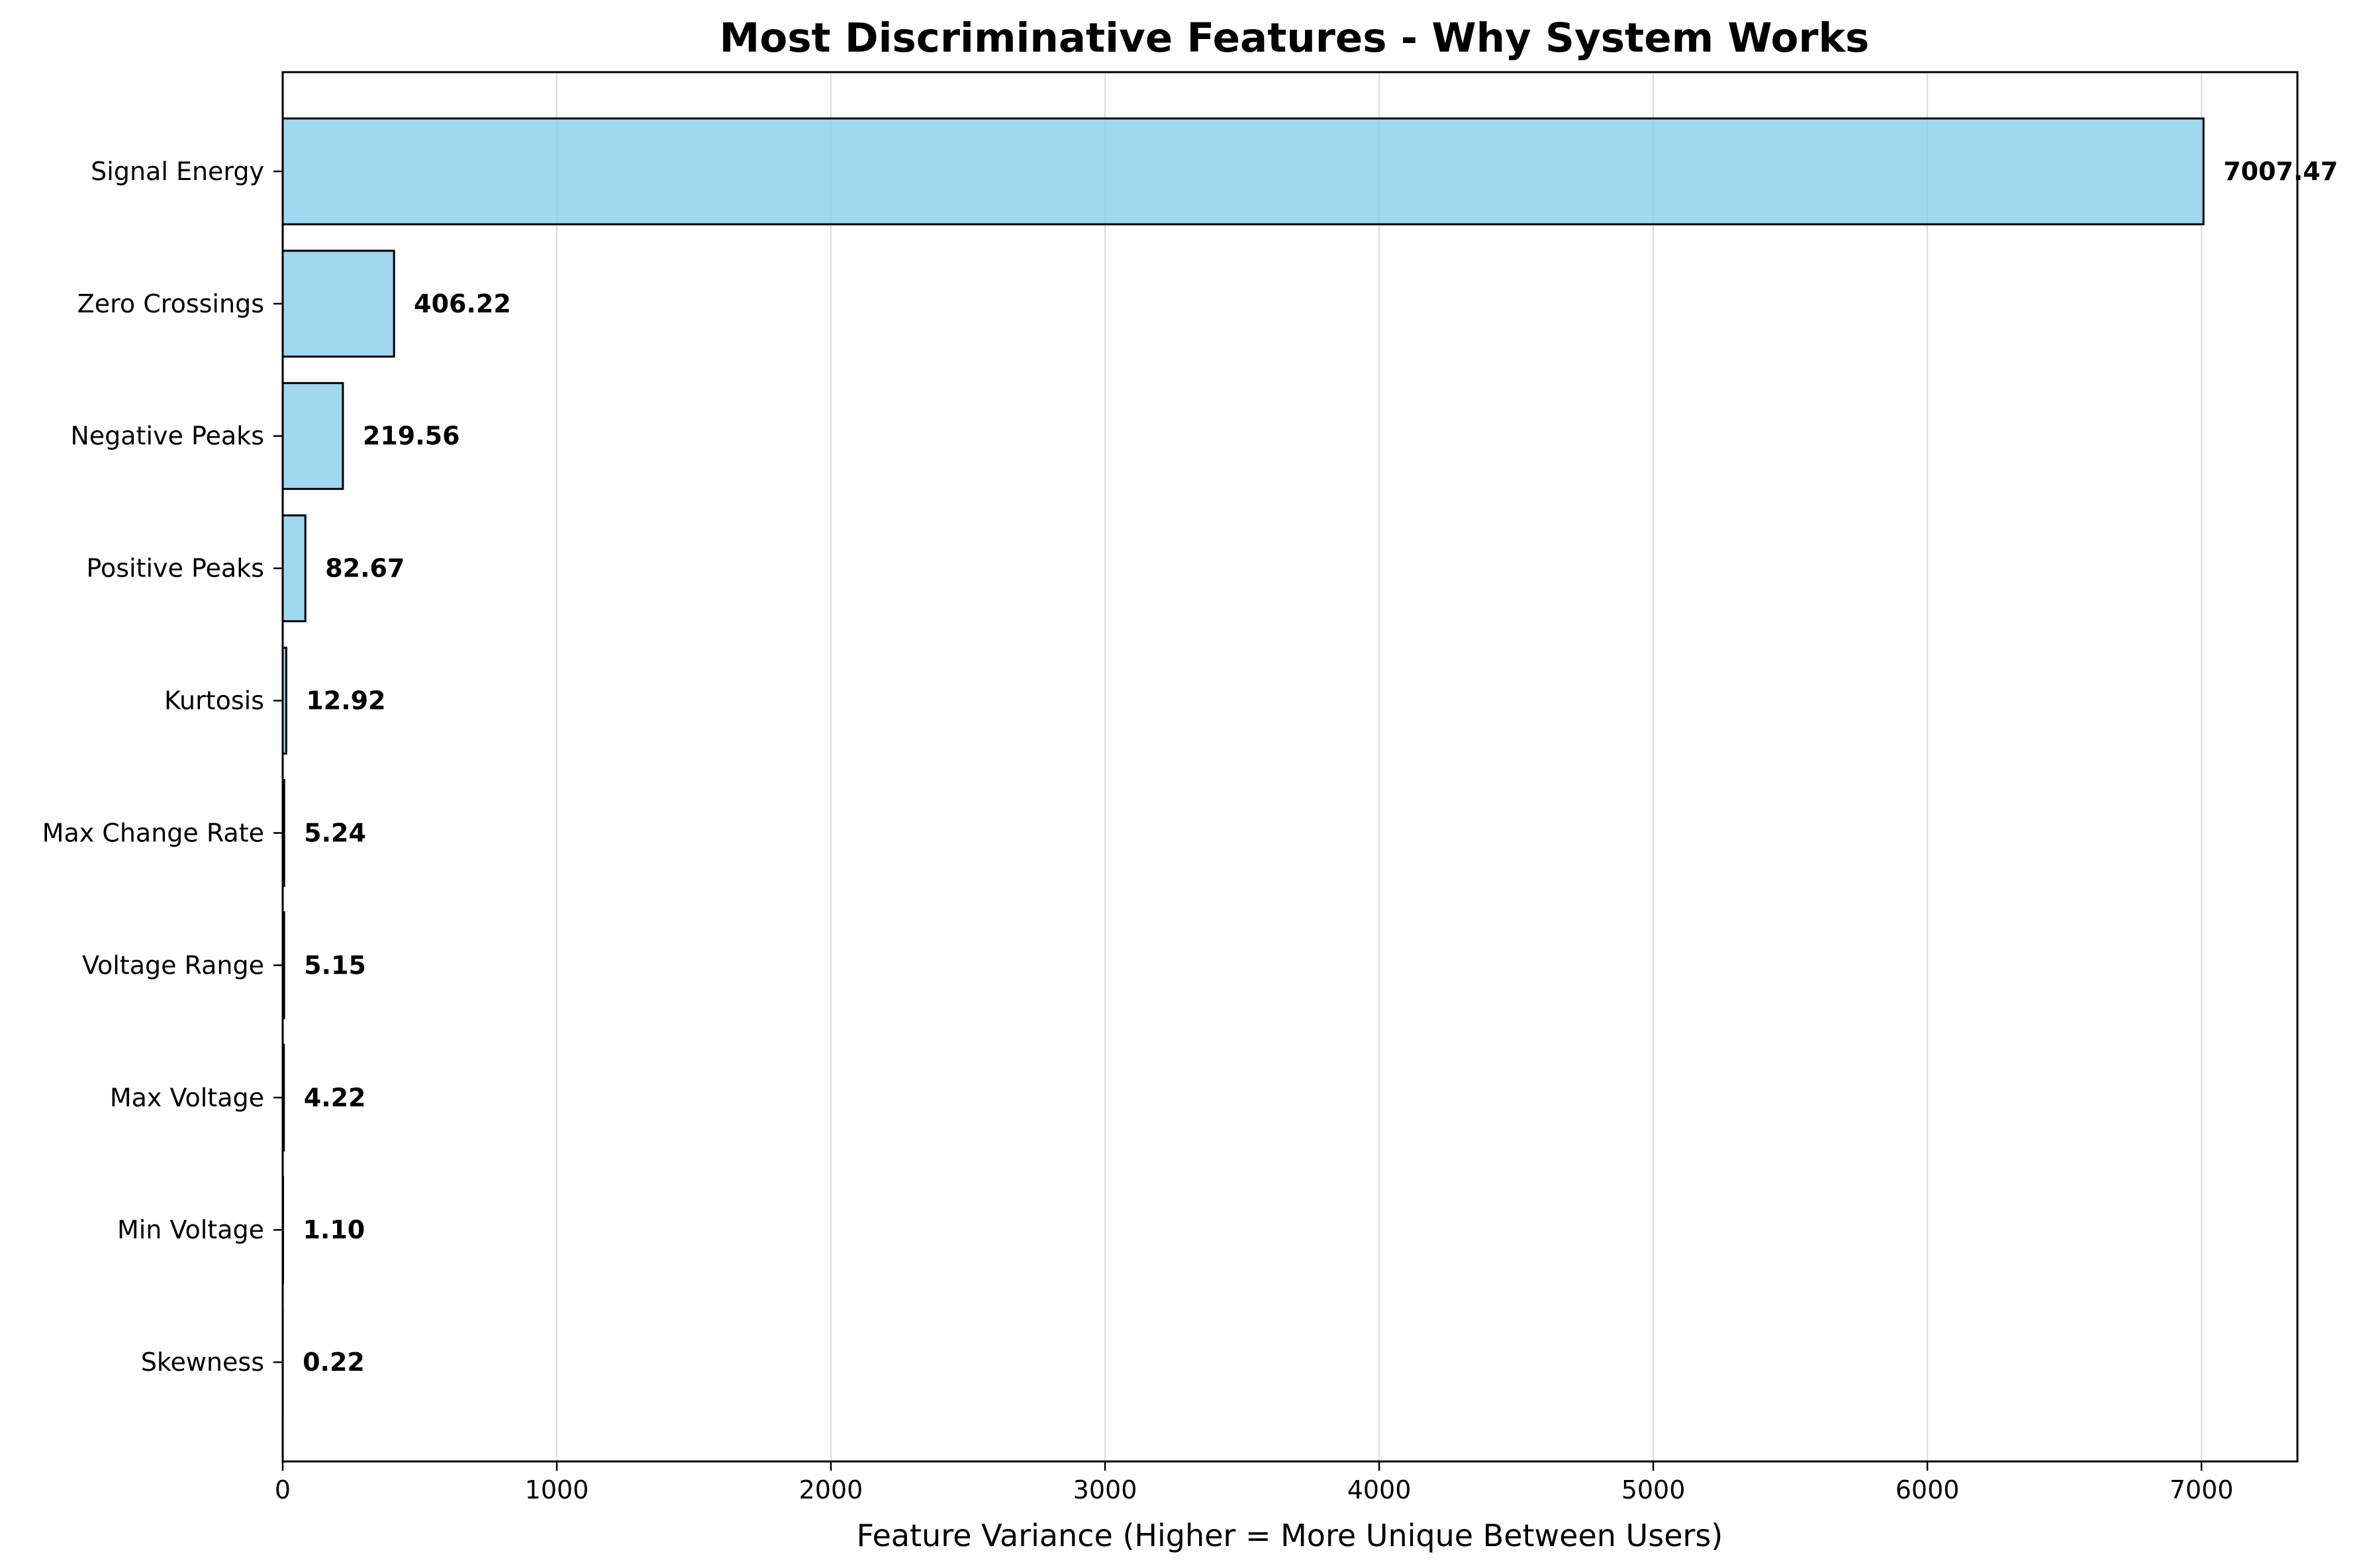 This screenshot has width=2357, height=1568. I want to click on y-tick-label: Min Voltage, so click(190, 1229).